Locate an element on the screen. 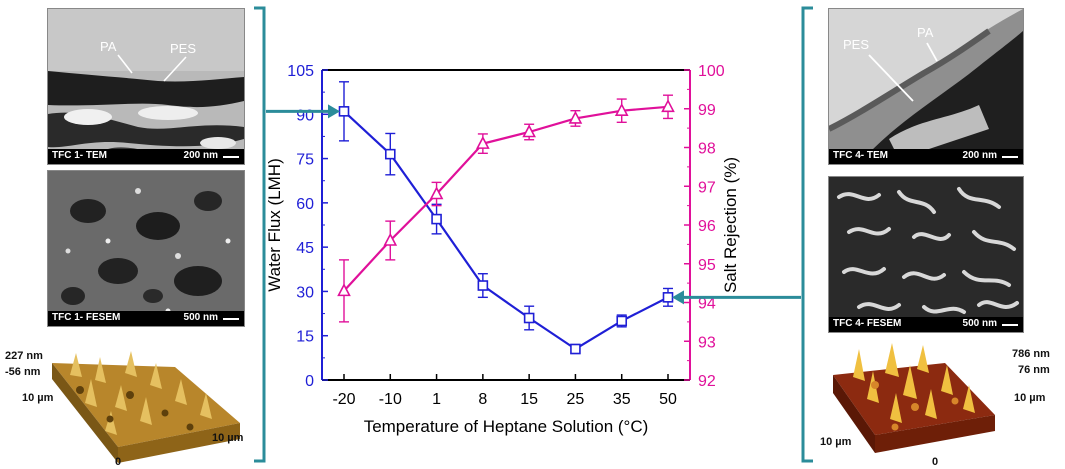 This screenshot has width=1065, height=469. fesem-caption: TFC 1- FESEM 500 nm is located at coordinates (146, 318).